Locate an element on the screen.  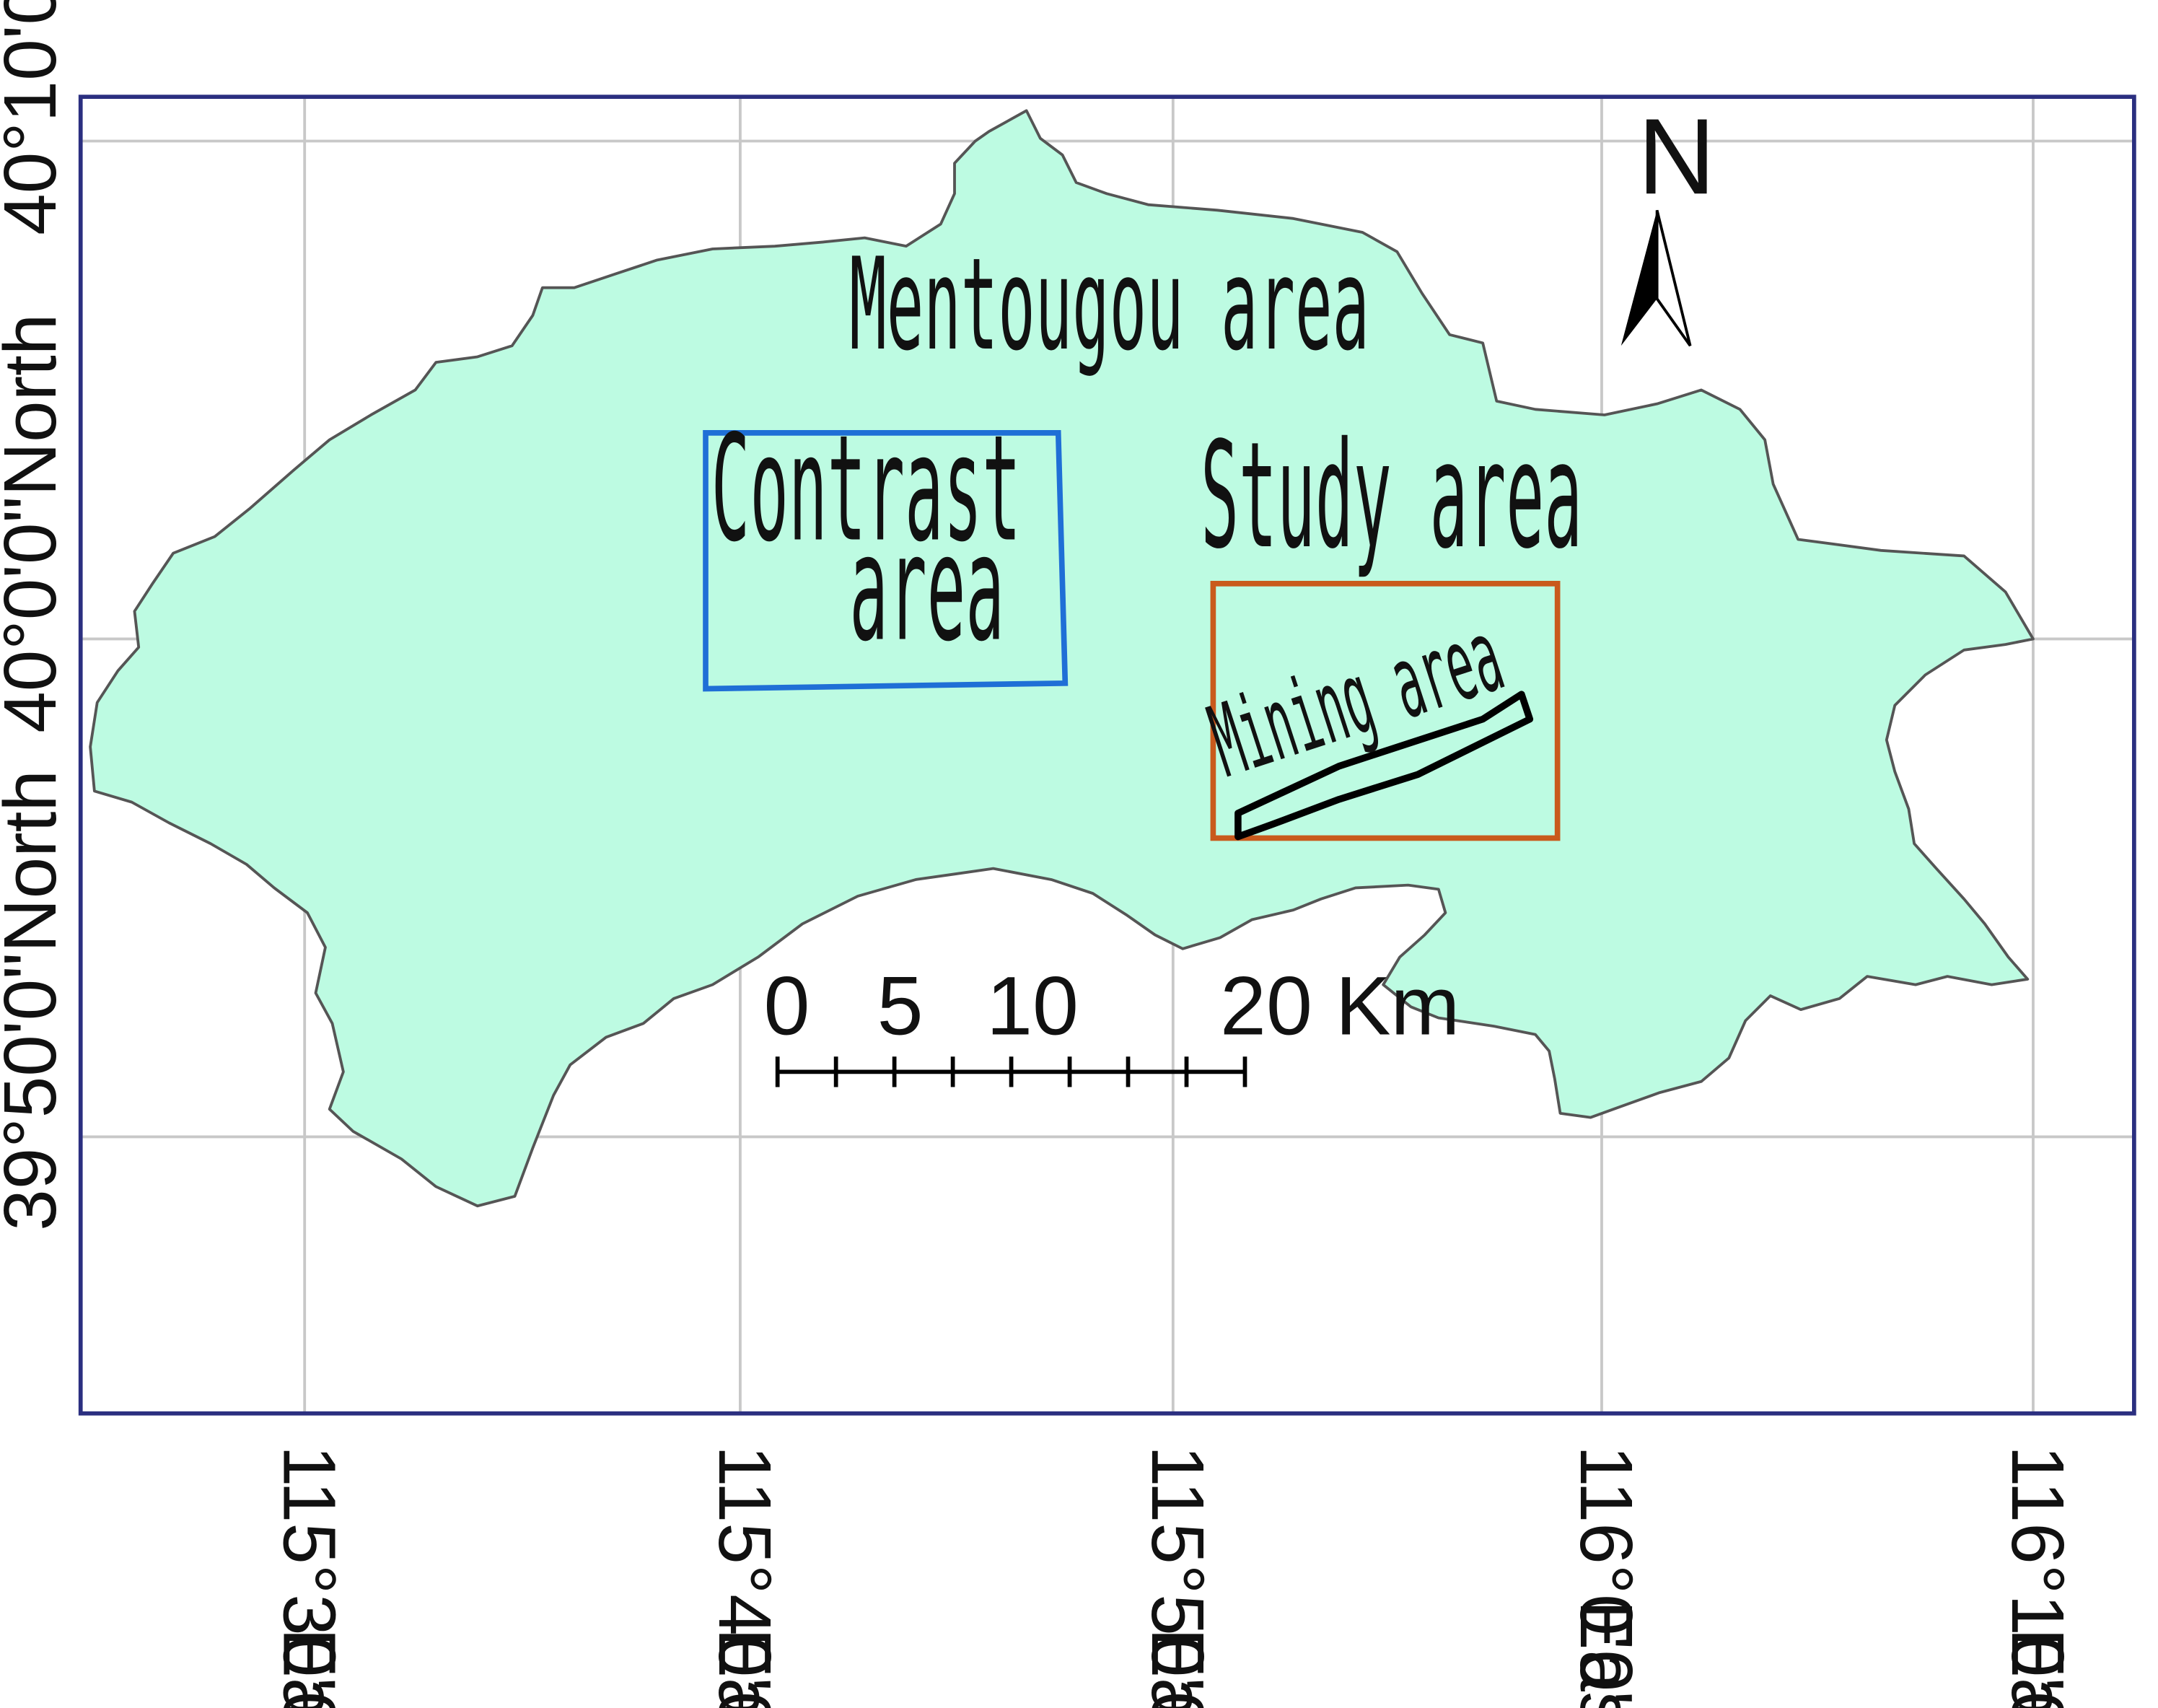
scale-label-0: 0 is located at coordinates (787, 1006).